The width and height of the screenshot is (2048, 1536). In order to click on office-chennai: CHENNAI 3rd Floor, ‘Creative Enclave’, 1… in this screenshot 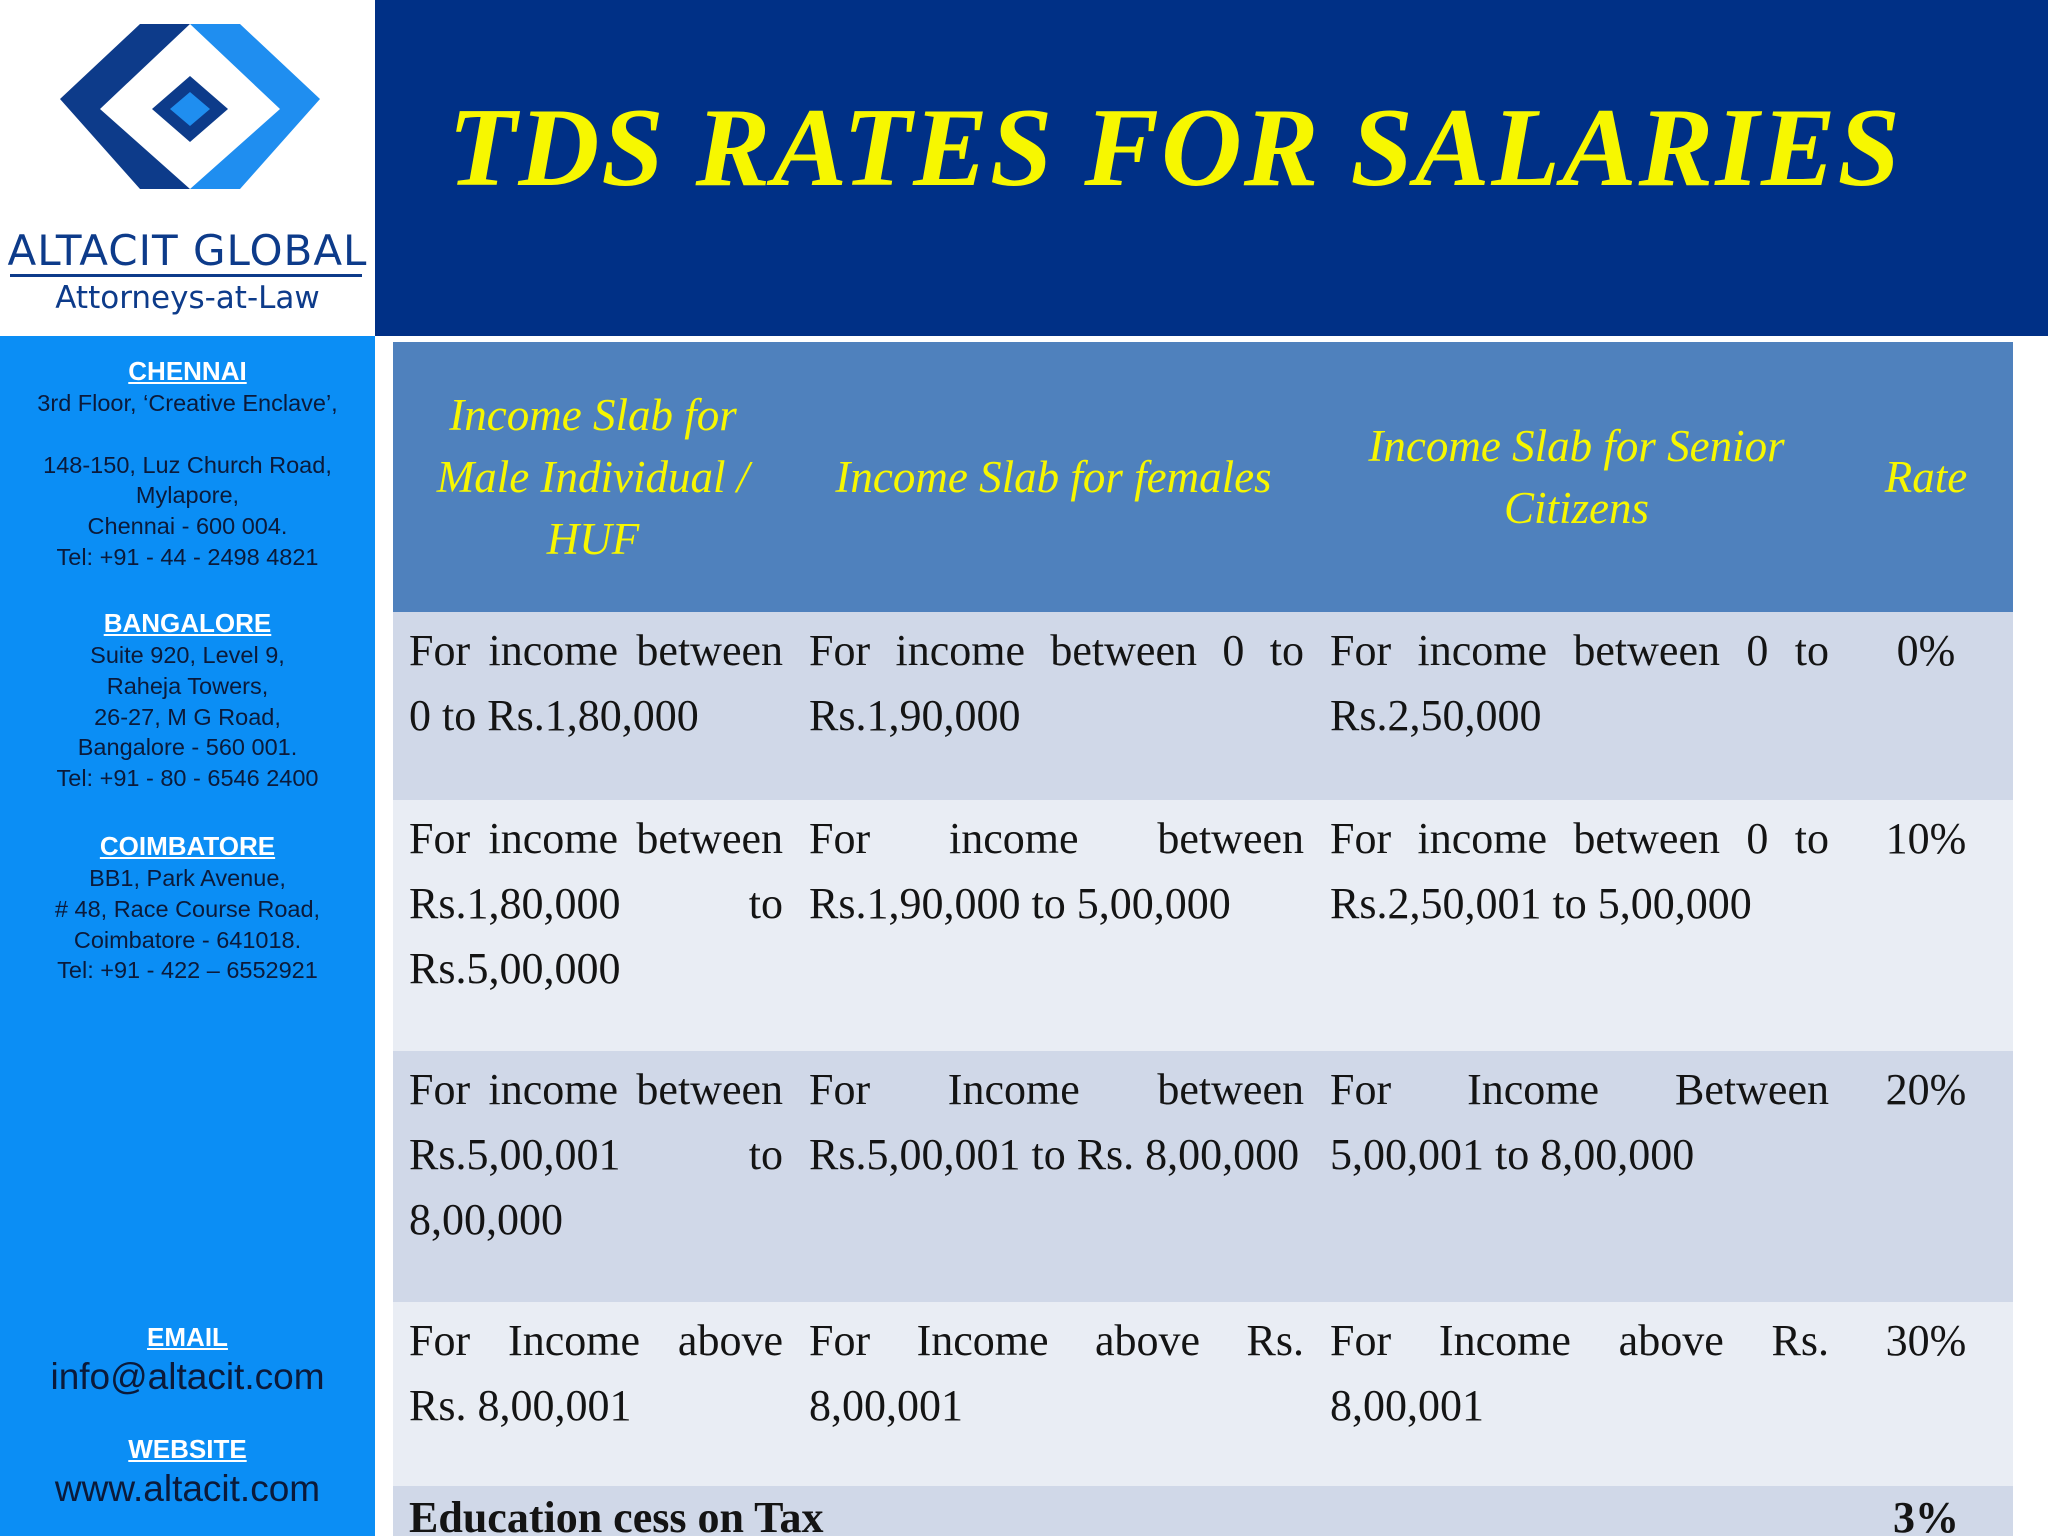, I will do `click(187, 463)`.